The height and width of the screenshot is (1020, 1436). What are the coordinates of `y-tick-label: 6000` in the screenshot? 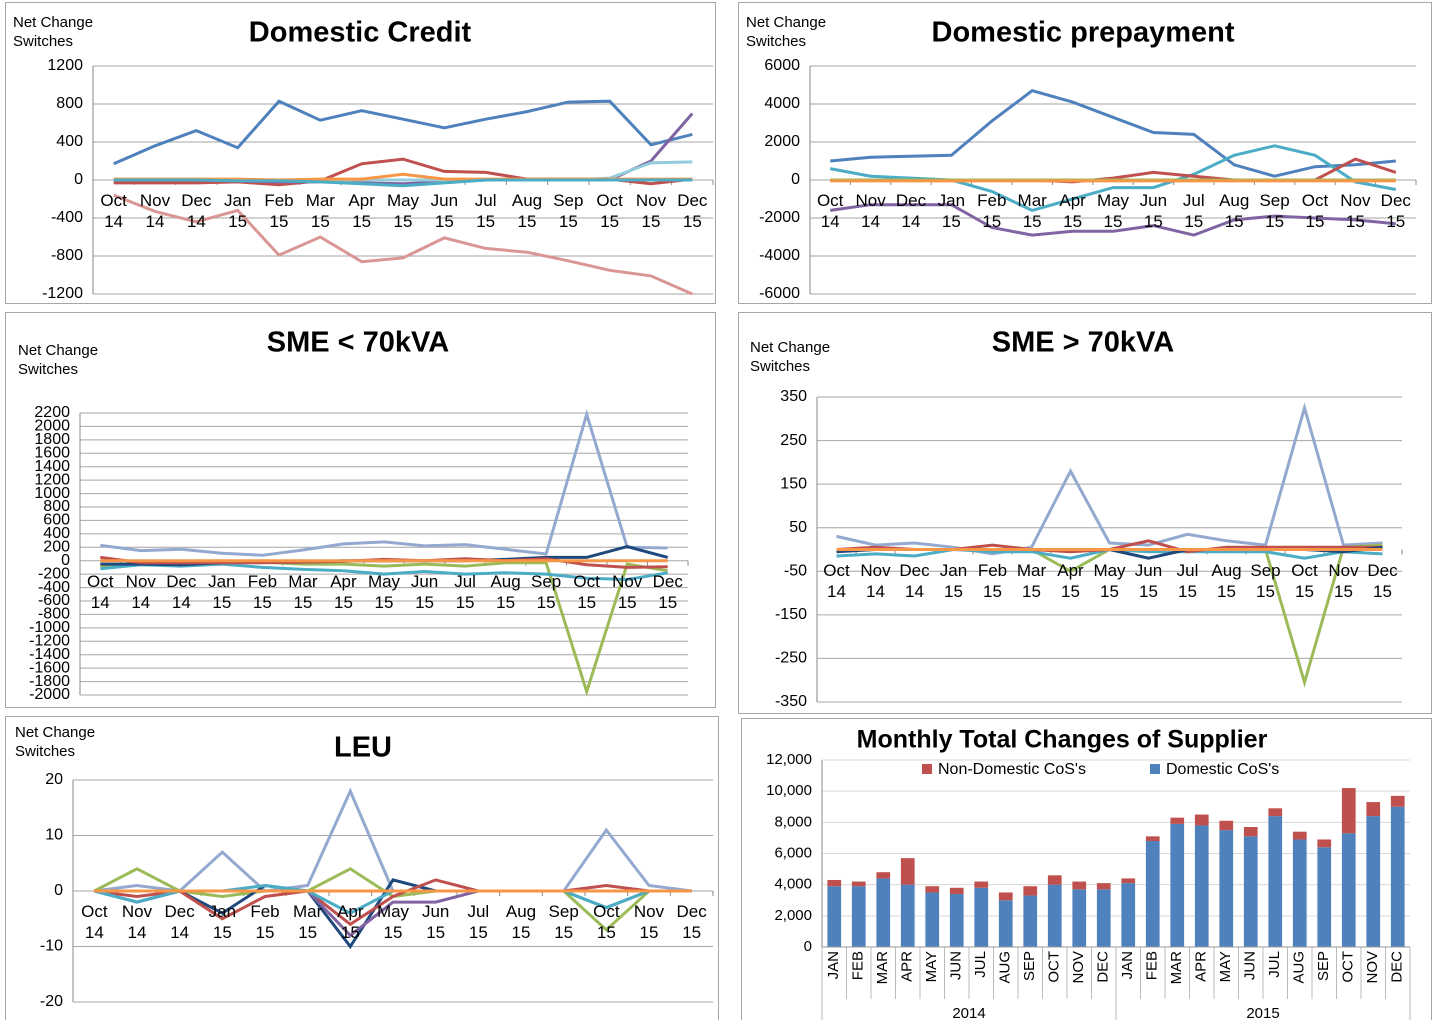 It's located at (782, 65).